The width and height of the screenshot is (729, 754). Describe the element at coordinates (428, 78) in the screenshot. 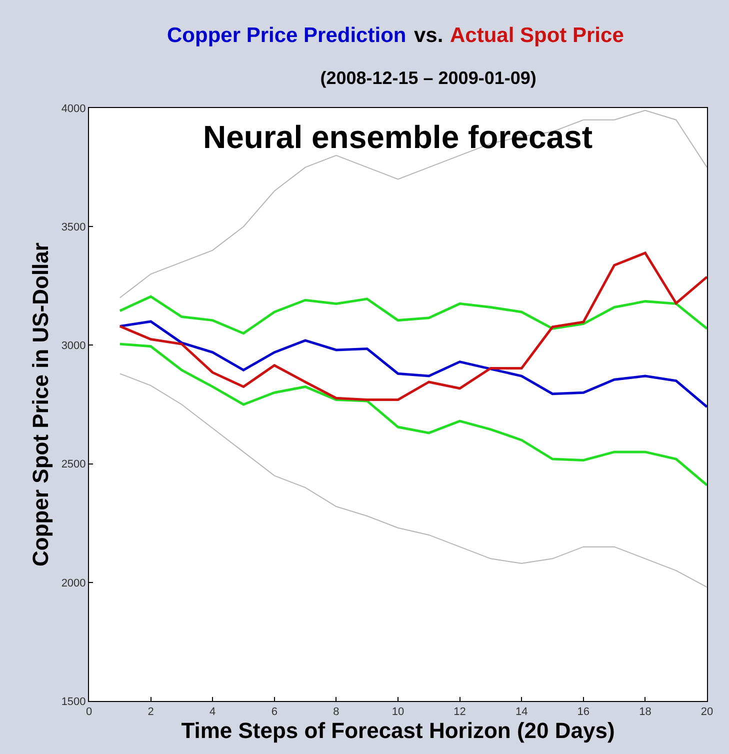

I see `chart-subtitle: (2008-12-15 – 2009-01-09)` at that location.